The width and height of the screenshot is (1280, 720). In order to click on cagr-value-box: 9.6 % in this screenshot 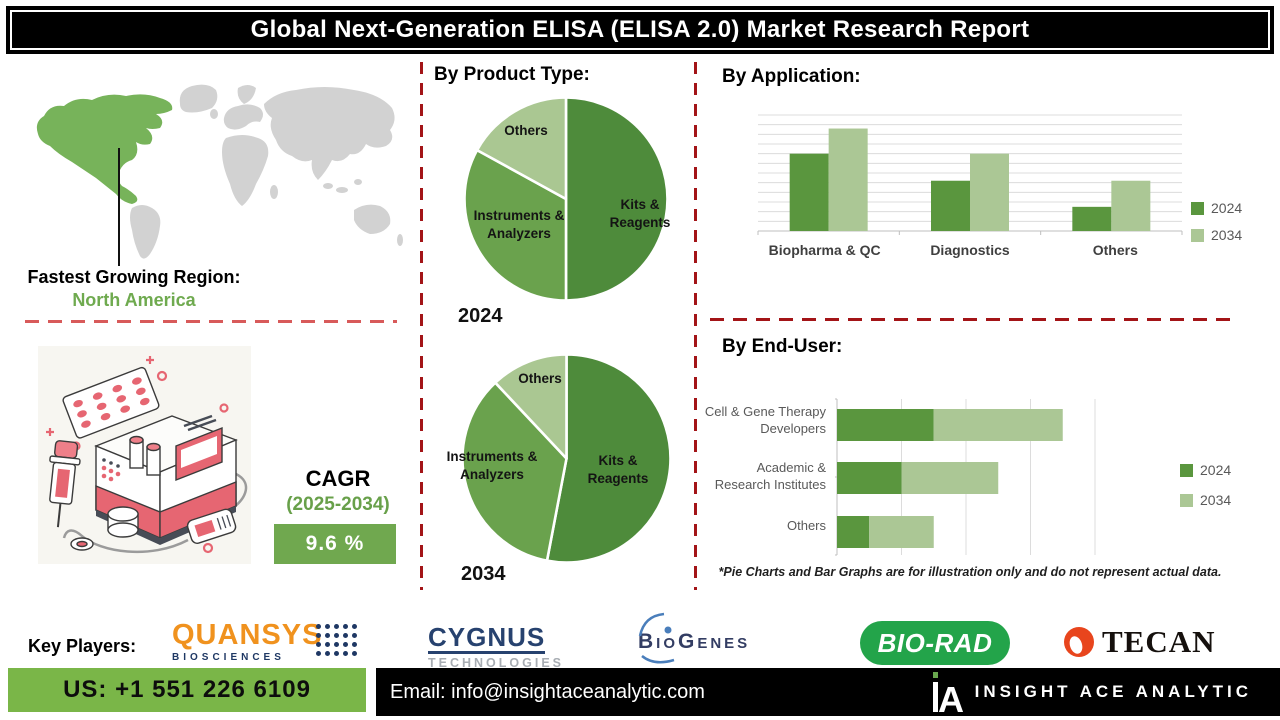, I will do `click(335, 544)`.